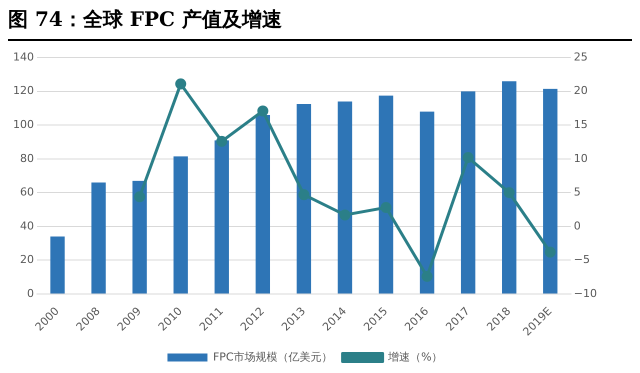  What do you see at coordinates (581, 158) in the screenshot?
I see `y2-tick-label: 10` at bounding box center [581, 158].